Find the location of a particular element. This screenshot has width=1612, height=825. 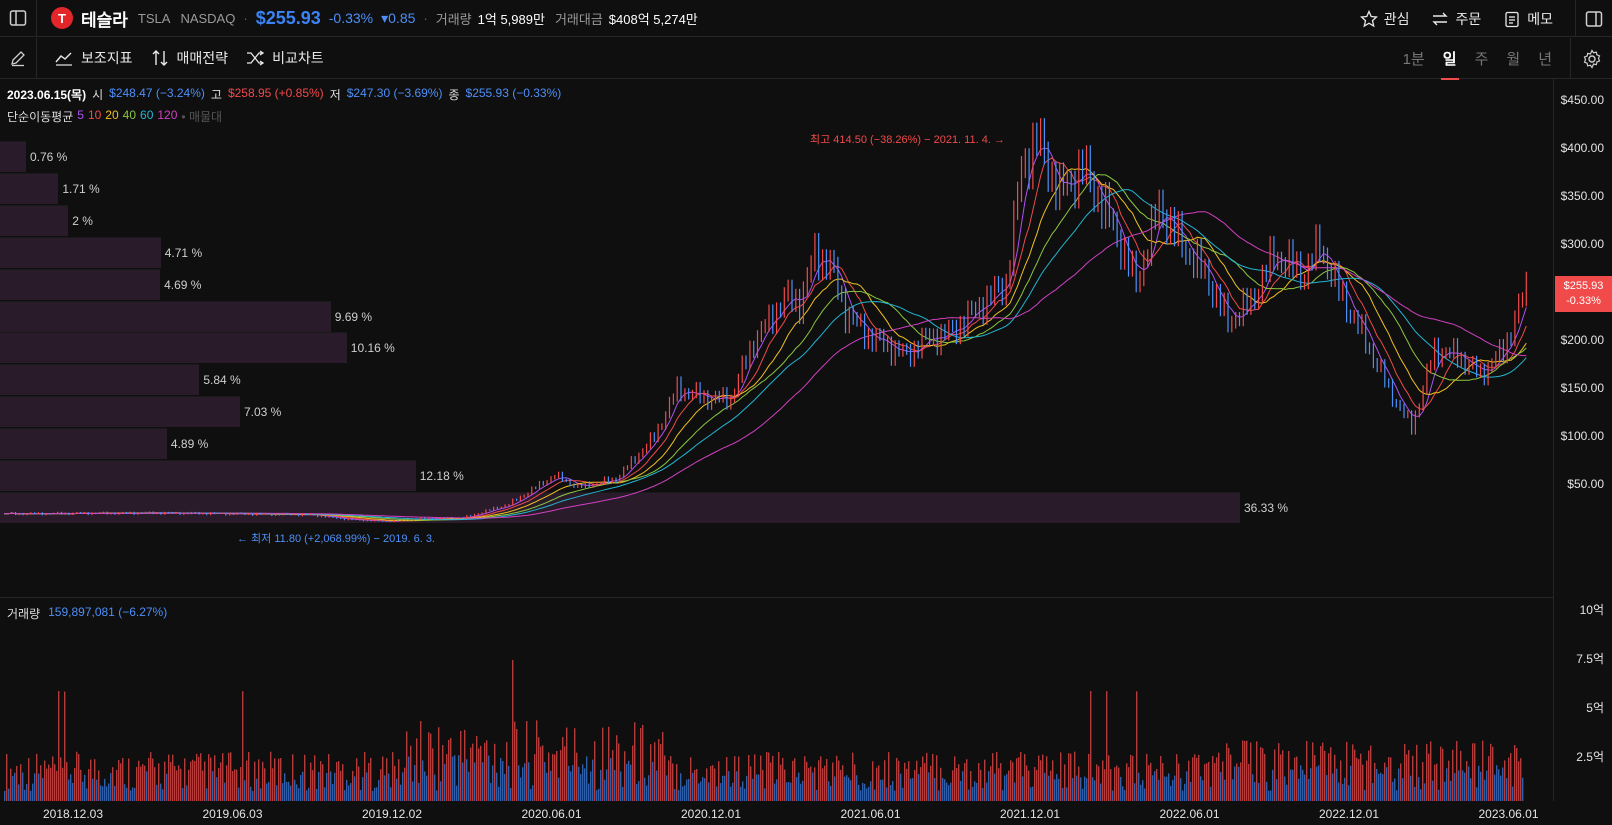

volume-profile-label: 36.33 % is located at coordinates (1266, 507).